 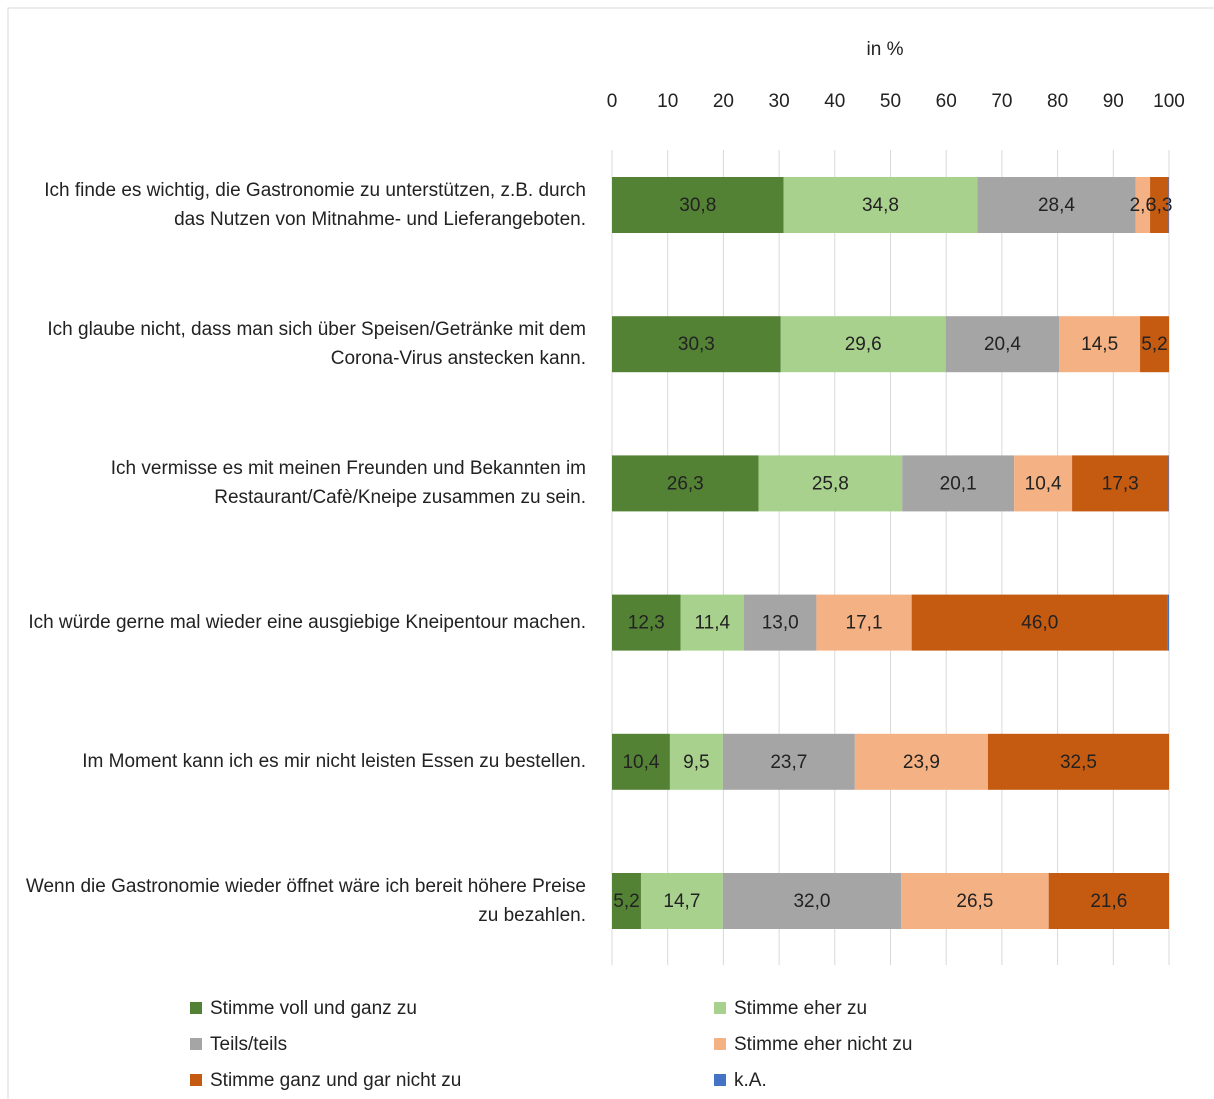 I want to click on data-label: 2,6, so click(x=1143, y=205).